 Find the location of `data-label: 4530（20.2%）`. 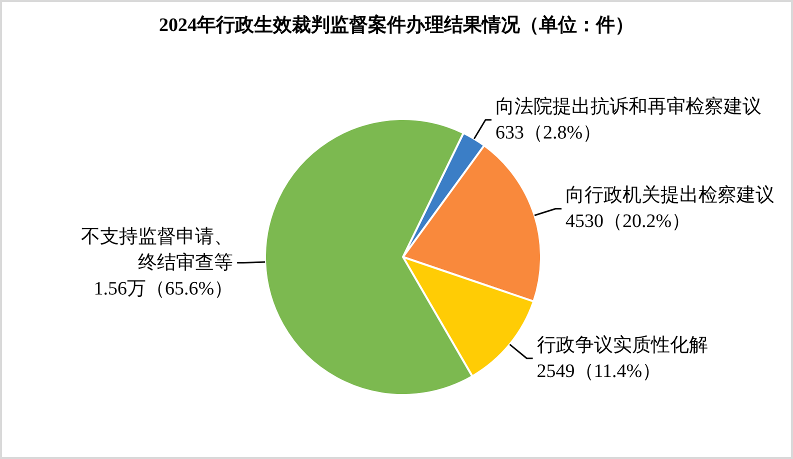

data-label: 4530（20.2%） is located at coordinates (628, 221).